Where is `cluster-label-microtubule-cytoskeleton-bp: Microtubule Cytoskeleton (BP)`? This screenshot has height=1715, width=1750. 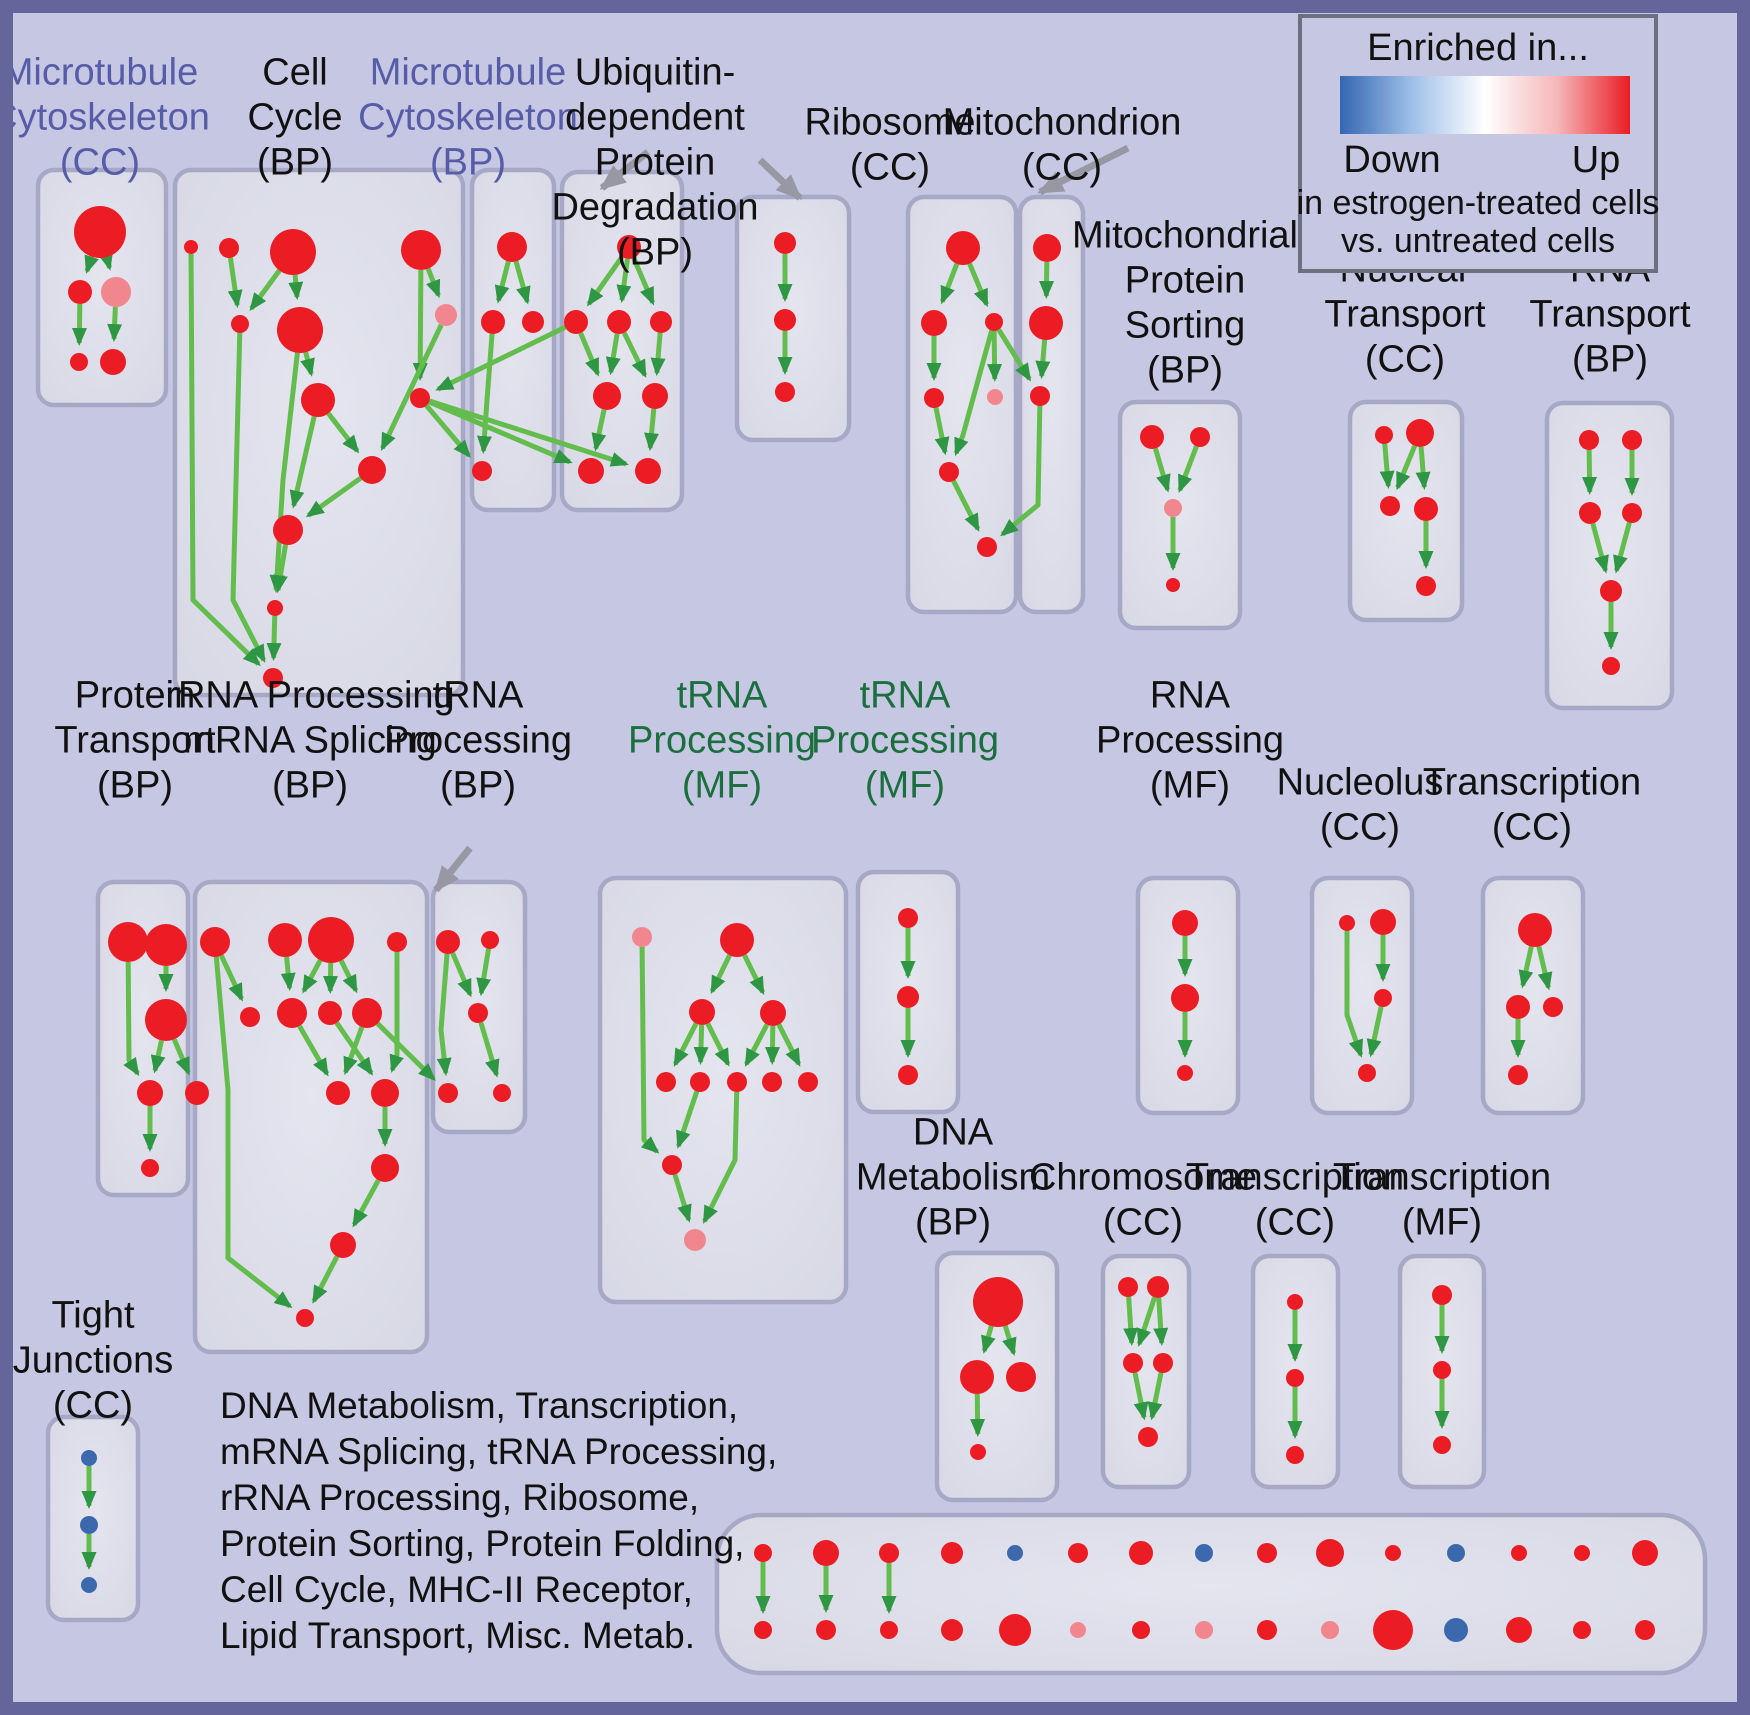 cluster-label-microtubule-cytoskeleton-bp: Microtubule Cytoskeleton (BP) is located at coordinates (468, 118).